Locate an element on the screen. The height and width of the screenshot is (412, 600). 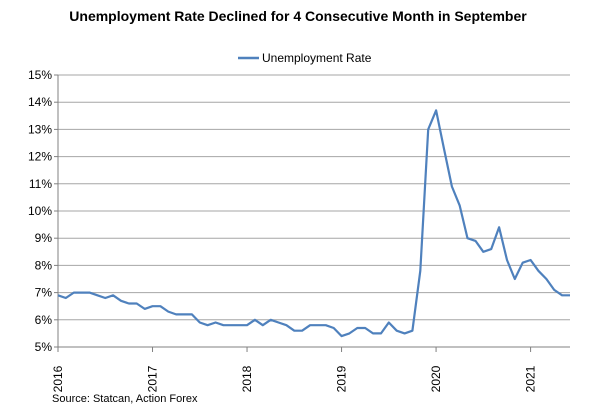
y-tick-label: 5% is located at coordinates (44, 347).